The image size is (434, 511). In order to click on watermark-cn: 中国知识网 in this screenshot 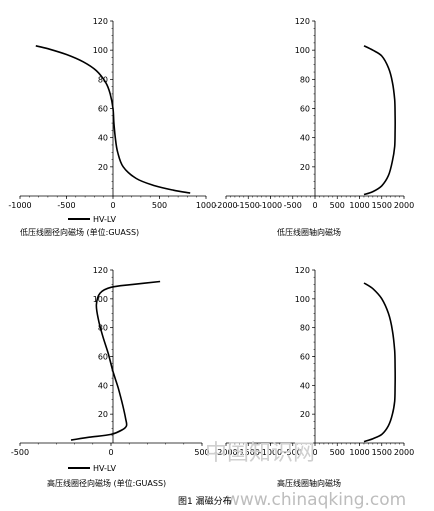, I will do `click(260, 453)`.